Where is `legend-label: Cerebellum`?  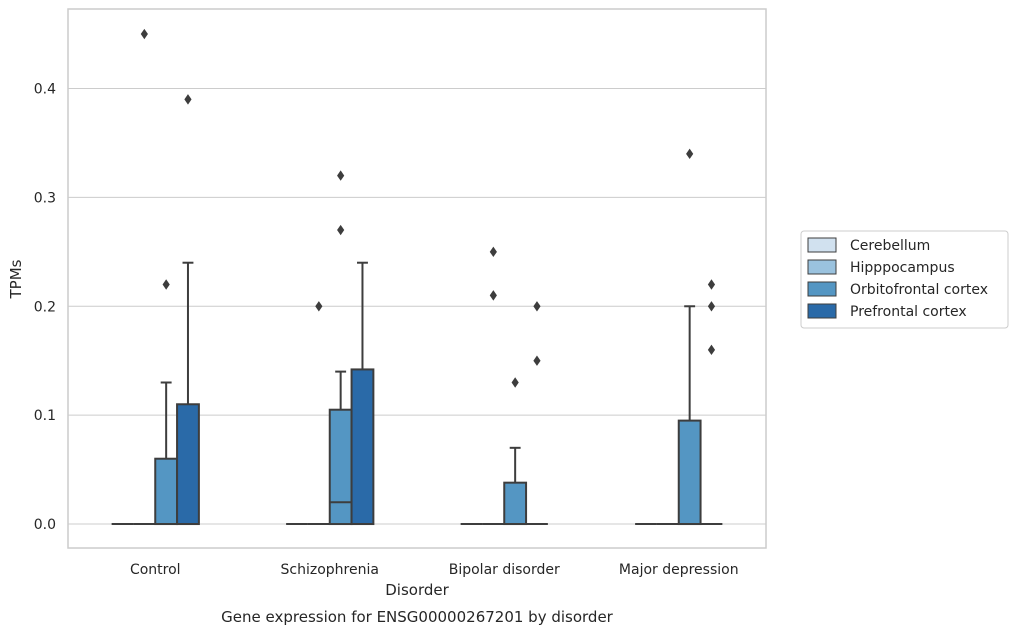 legend-label: Cerebellum is located at coordinates (890, 246).